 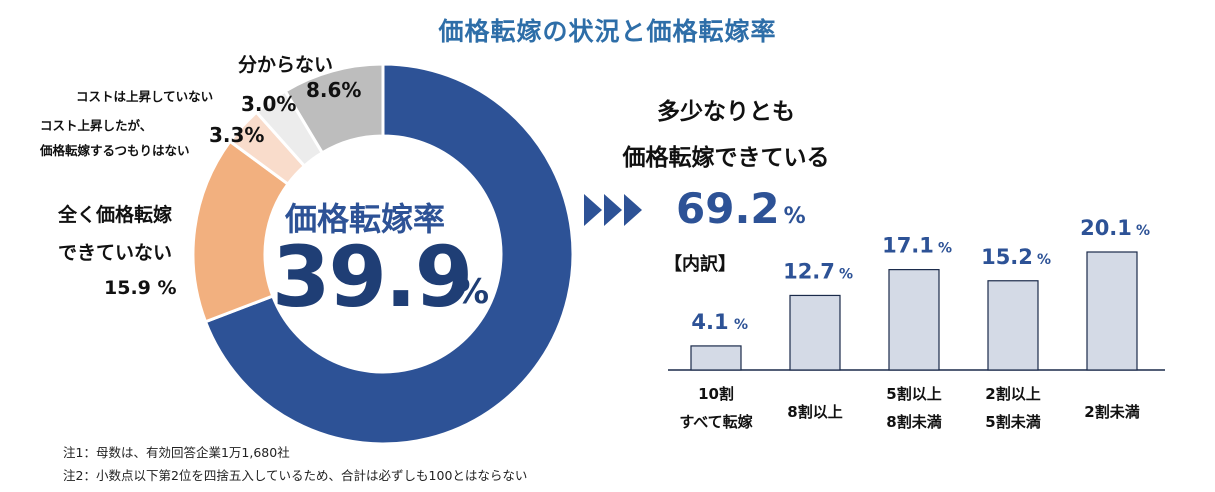 I want to click on label-no-cost-rise-pct: 3.0%, so click(x=269, y=104).